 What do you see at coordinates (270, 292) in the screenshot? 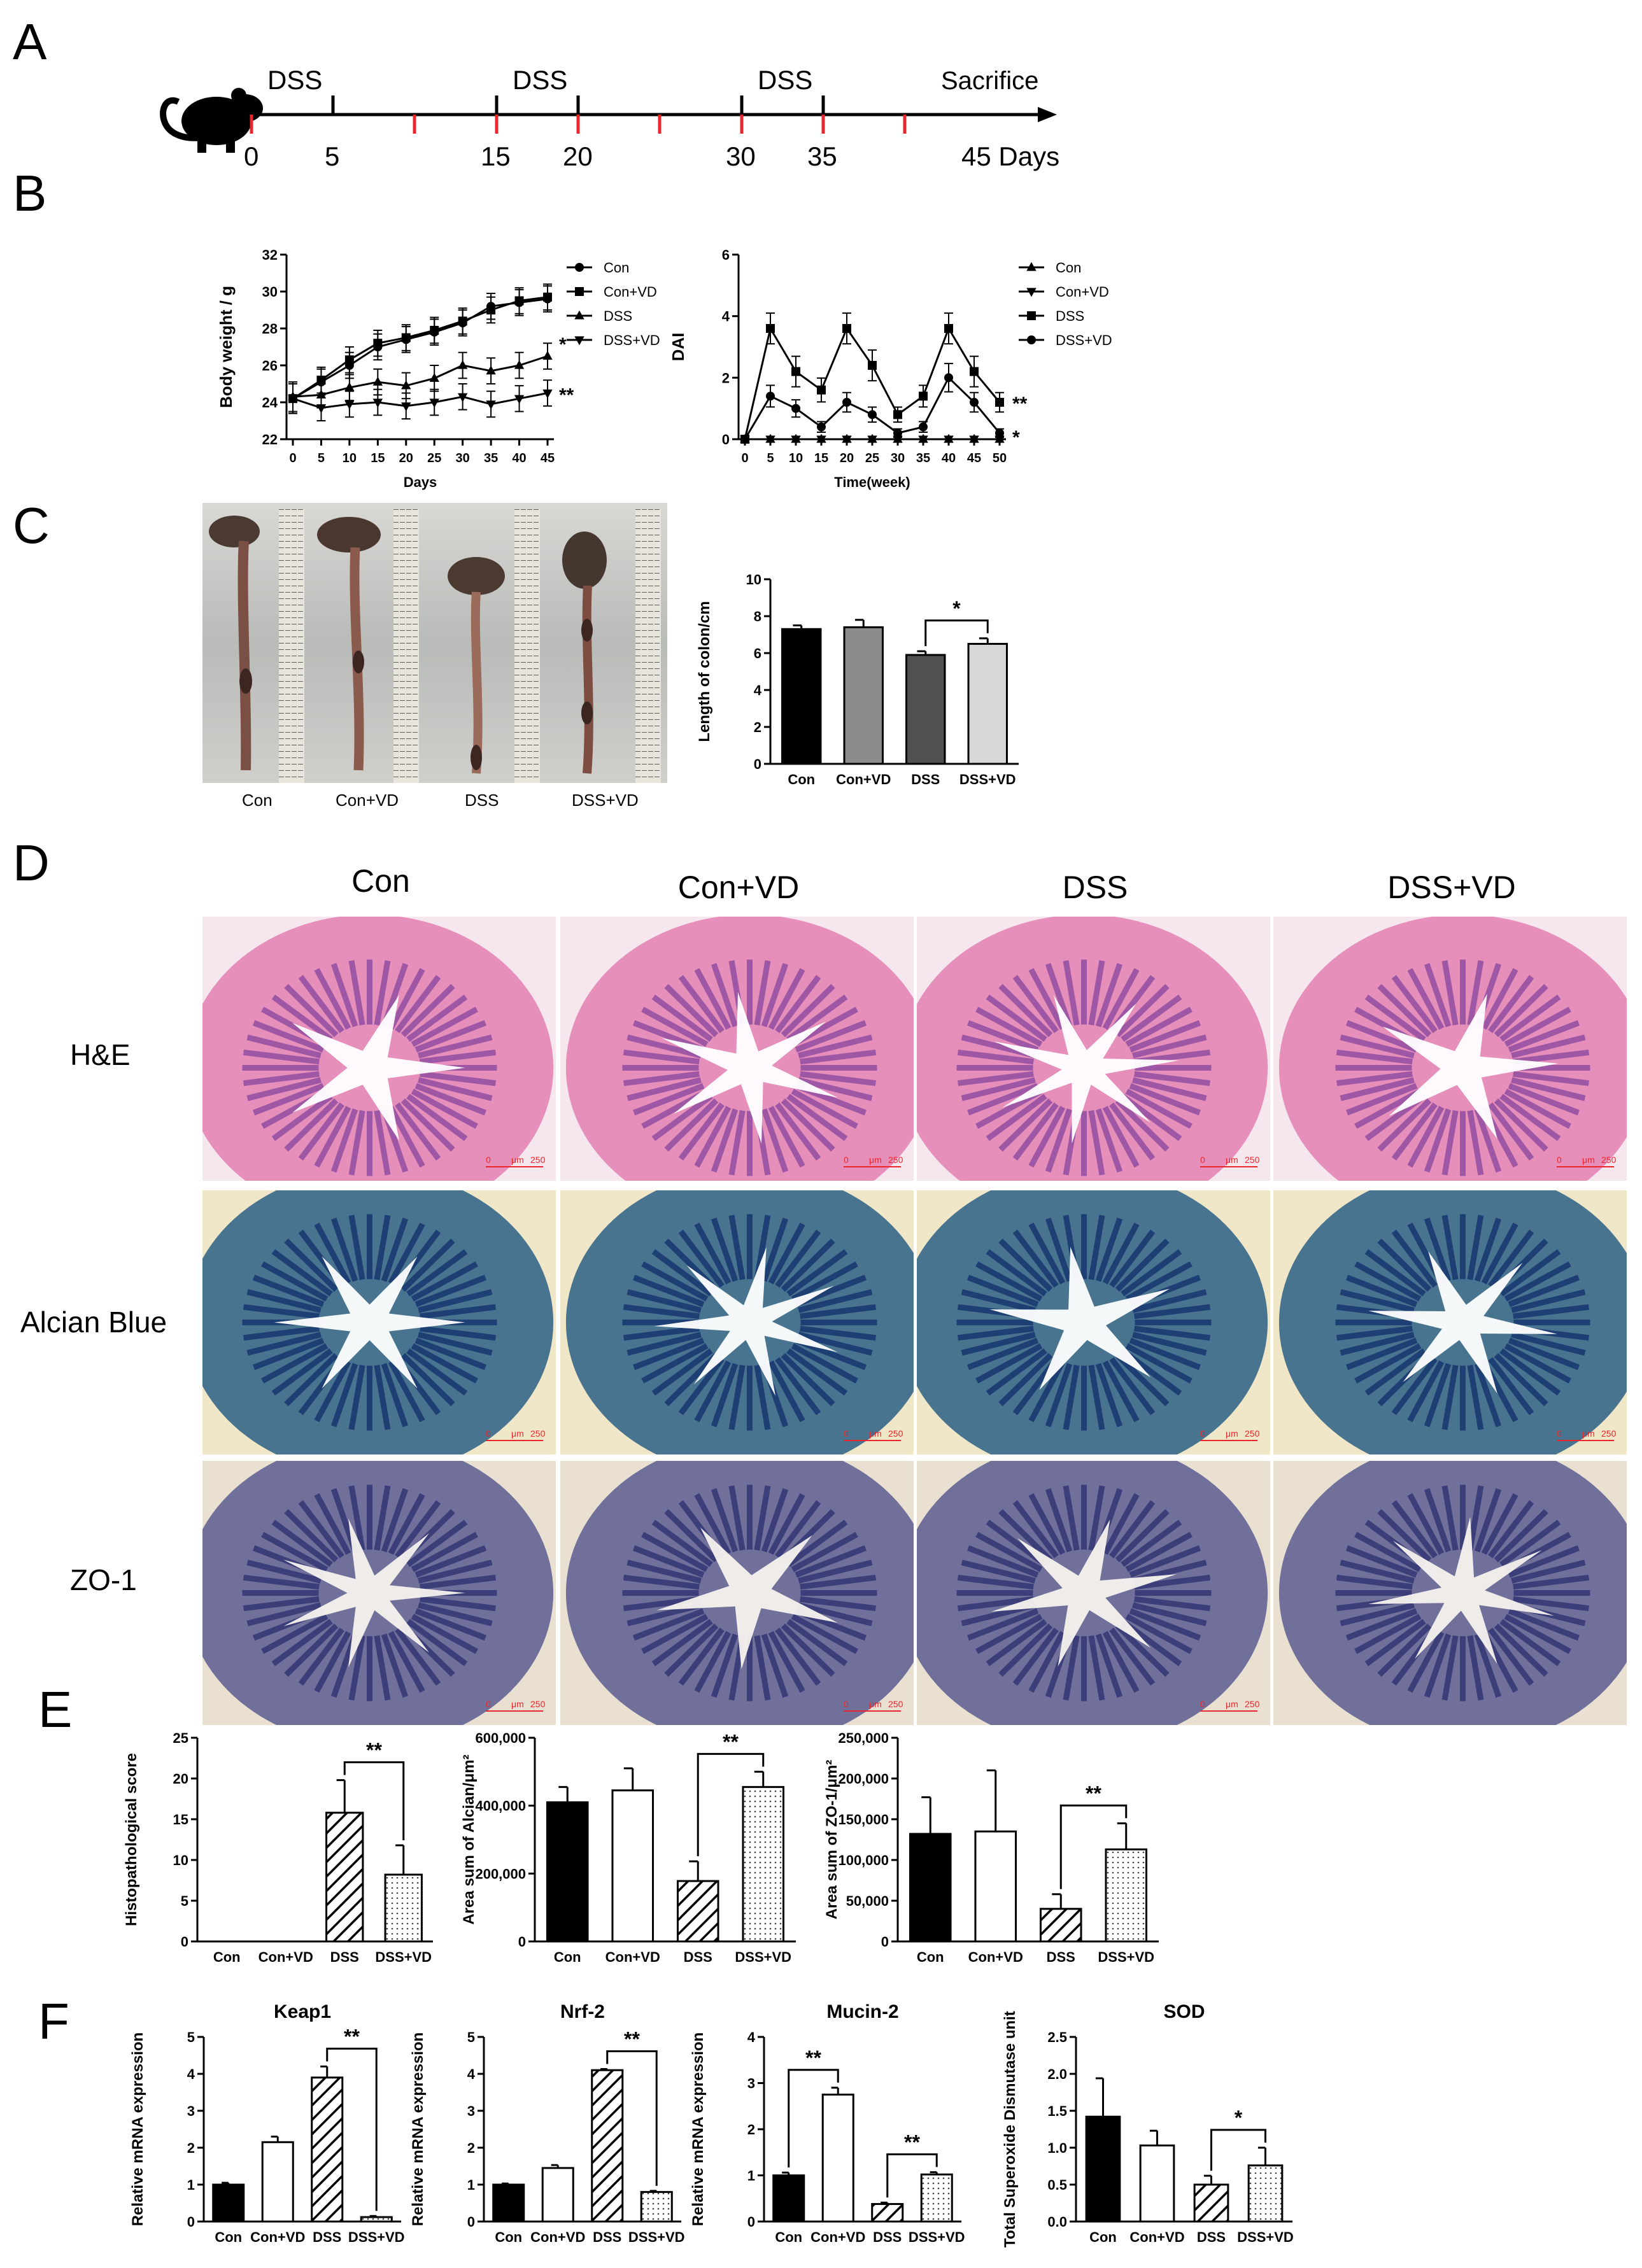
I see `y-tick-label: 30` at bounding box center [270, 292].